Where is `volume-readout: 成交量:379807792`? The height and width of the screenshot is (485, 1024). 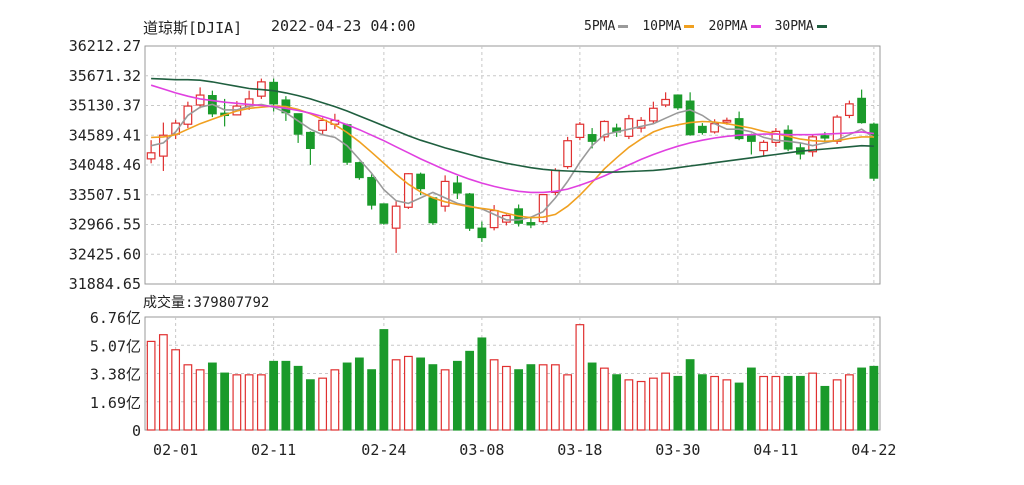 volume-readout: 成交量:379807792 is located at coordinates (206, 302).